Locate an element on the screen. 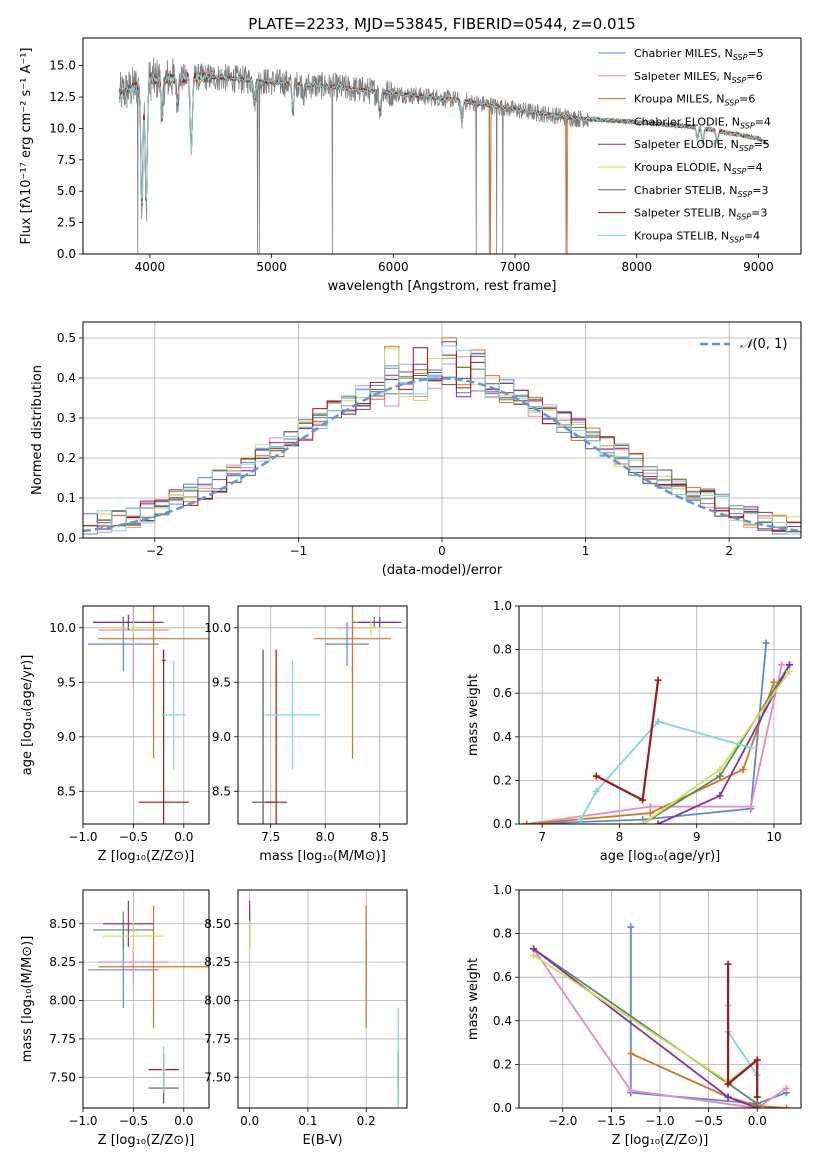 The width and height of the screenshot is (819, 1170). y-tick-label: 8.50 is located at coordinates (217, 924).